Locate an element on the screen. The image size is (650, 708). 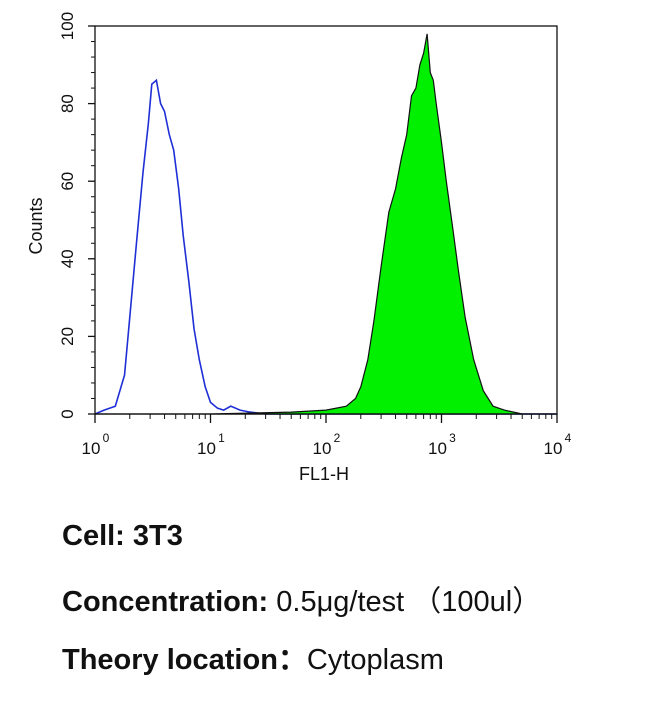
y-axis-label: Counts is located at coordinates (36, 225).